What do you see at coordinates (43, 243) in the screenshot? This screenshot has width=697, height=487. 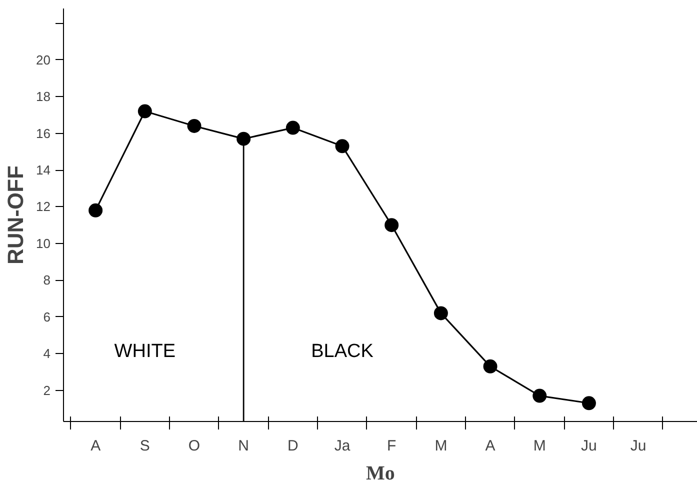 I see `y-tick-label: 10` at bounding box center [43, 243].